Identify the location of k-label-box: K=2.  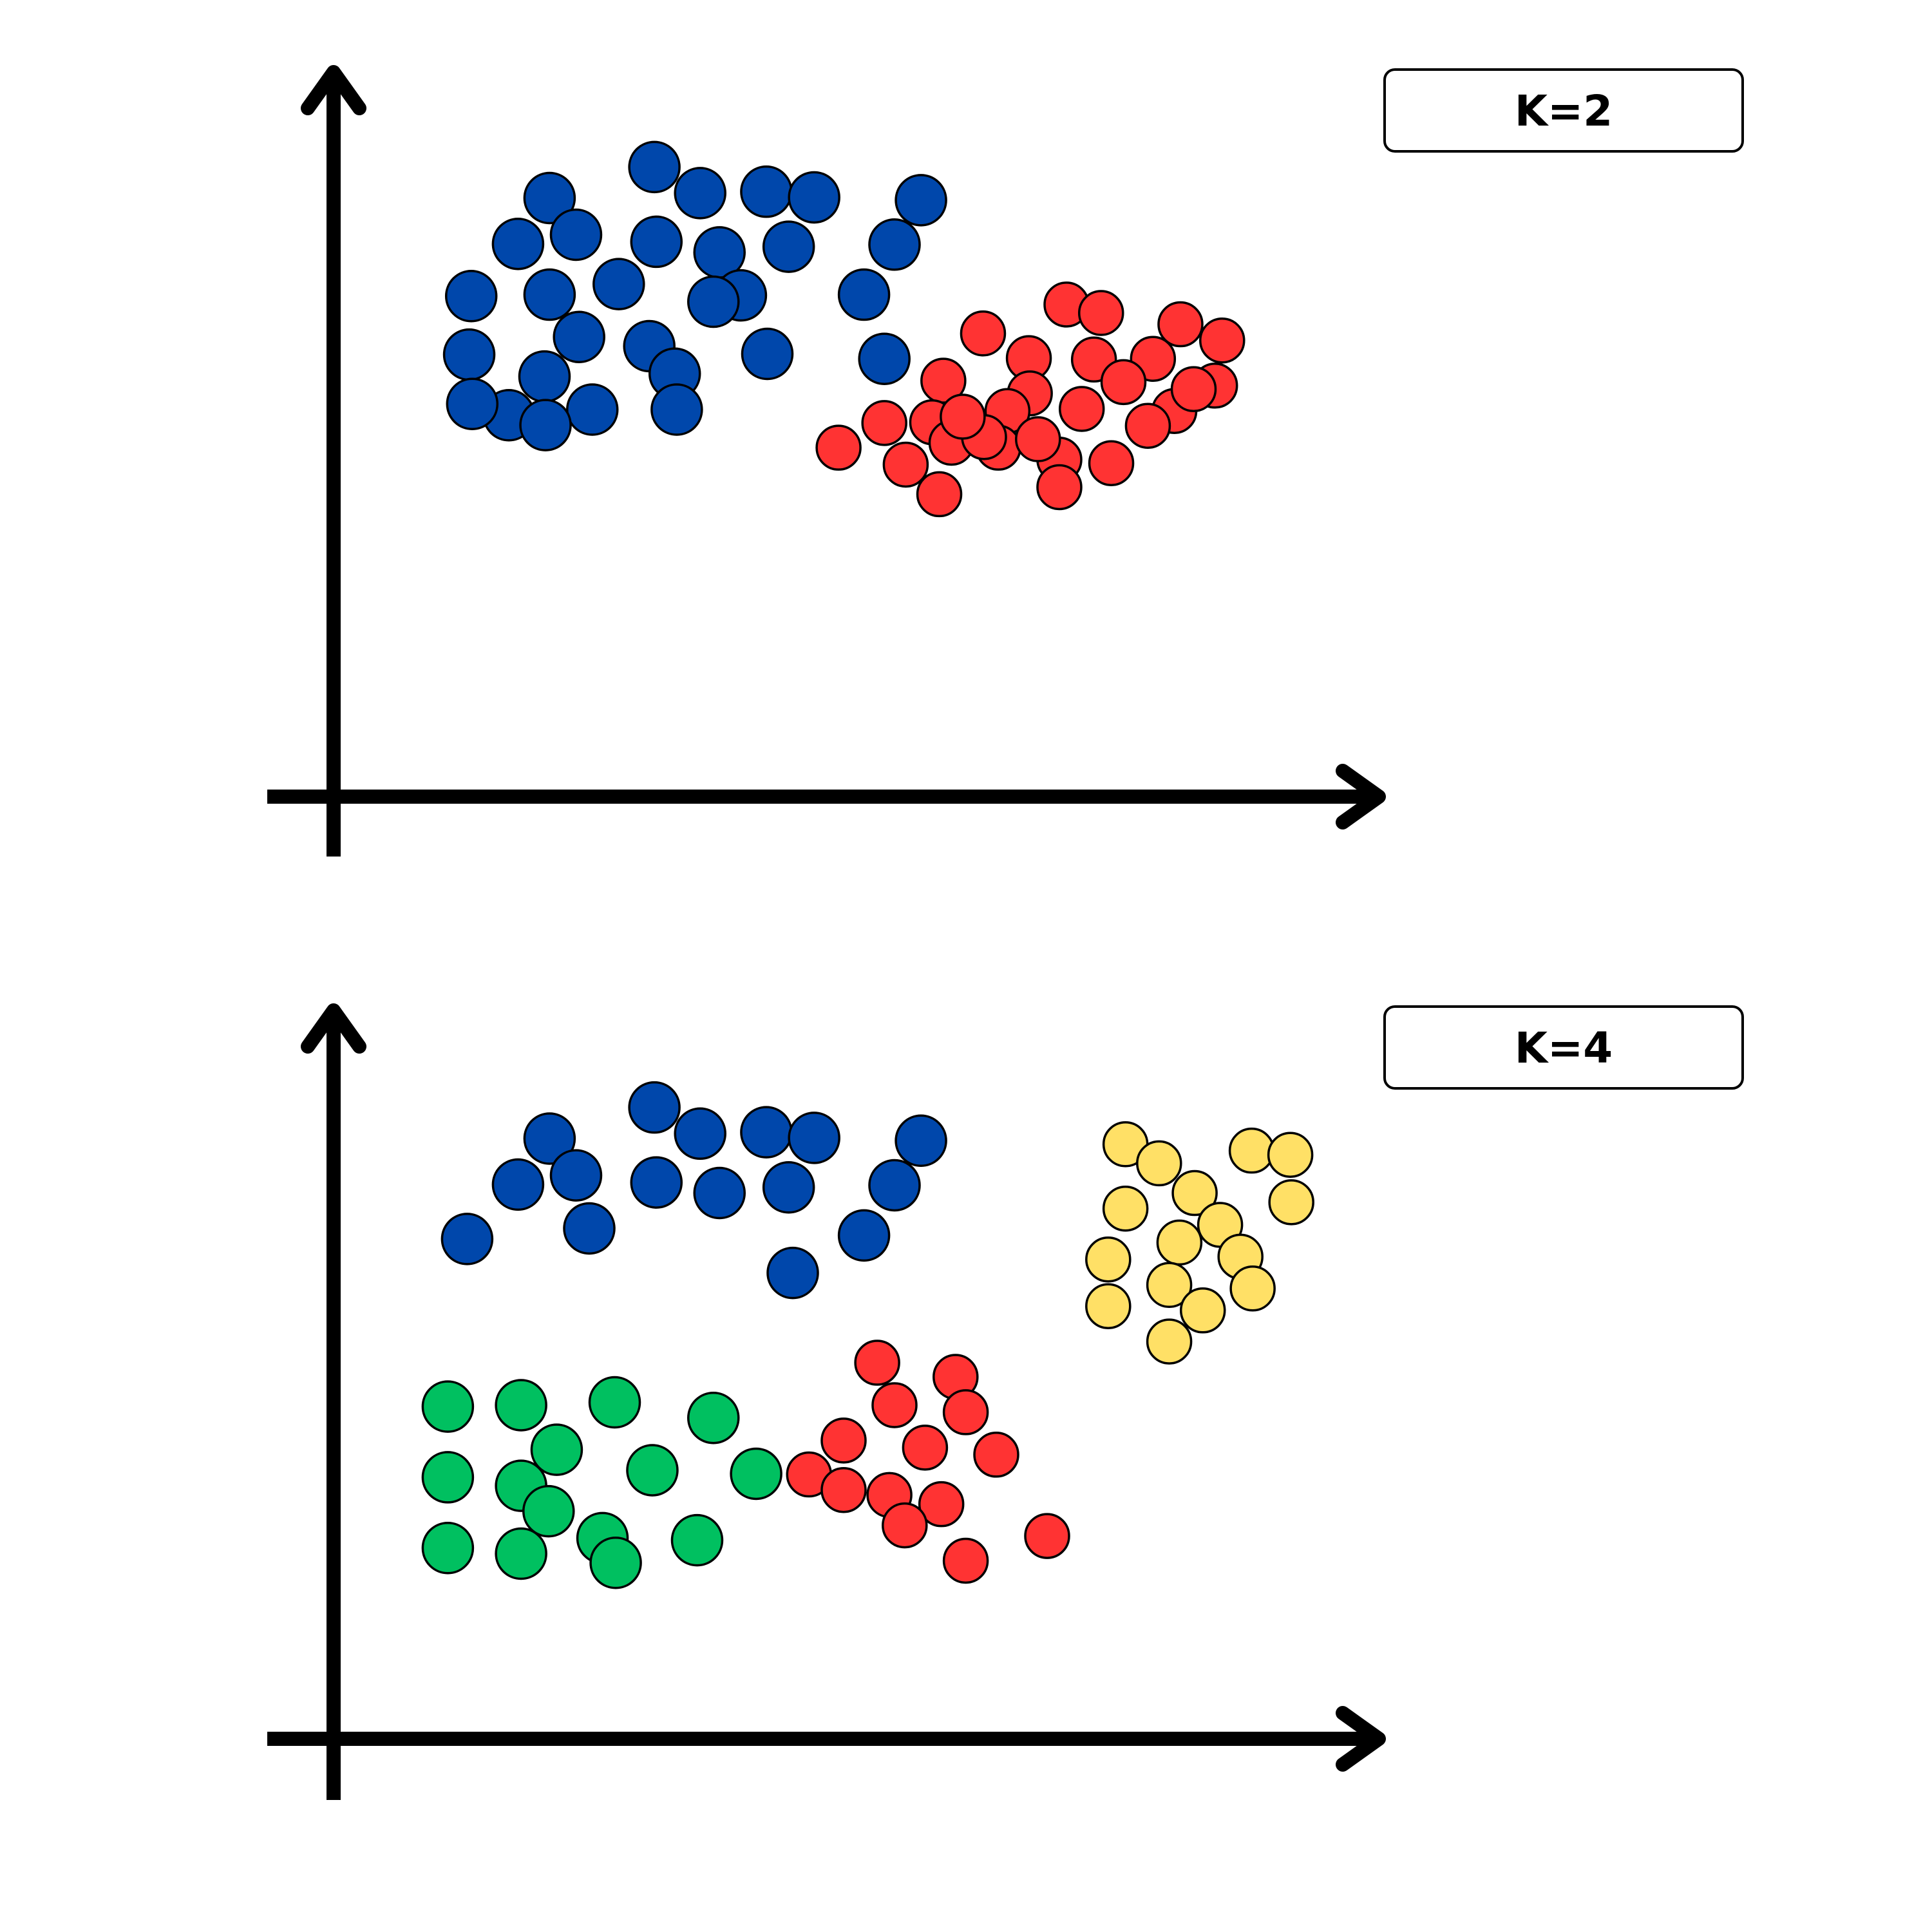
(1564, 111).